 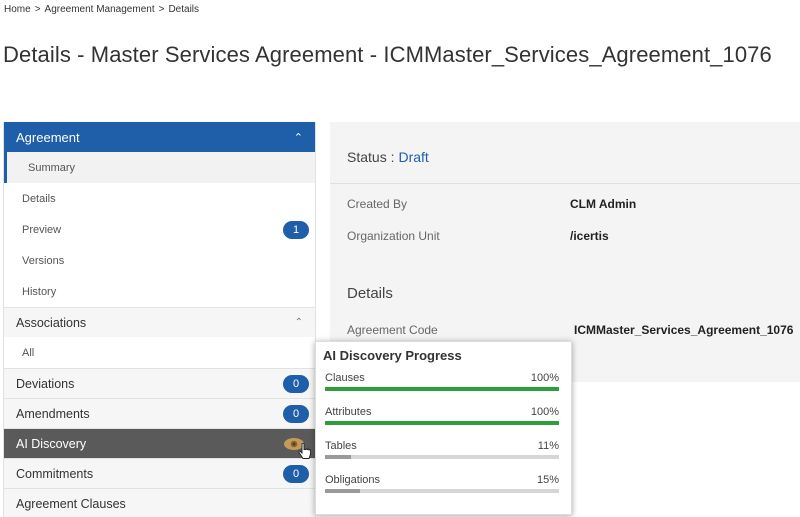 I want to click on sidebar-header-agreement: Agreement ⌃, so click(x=159, y=137).